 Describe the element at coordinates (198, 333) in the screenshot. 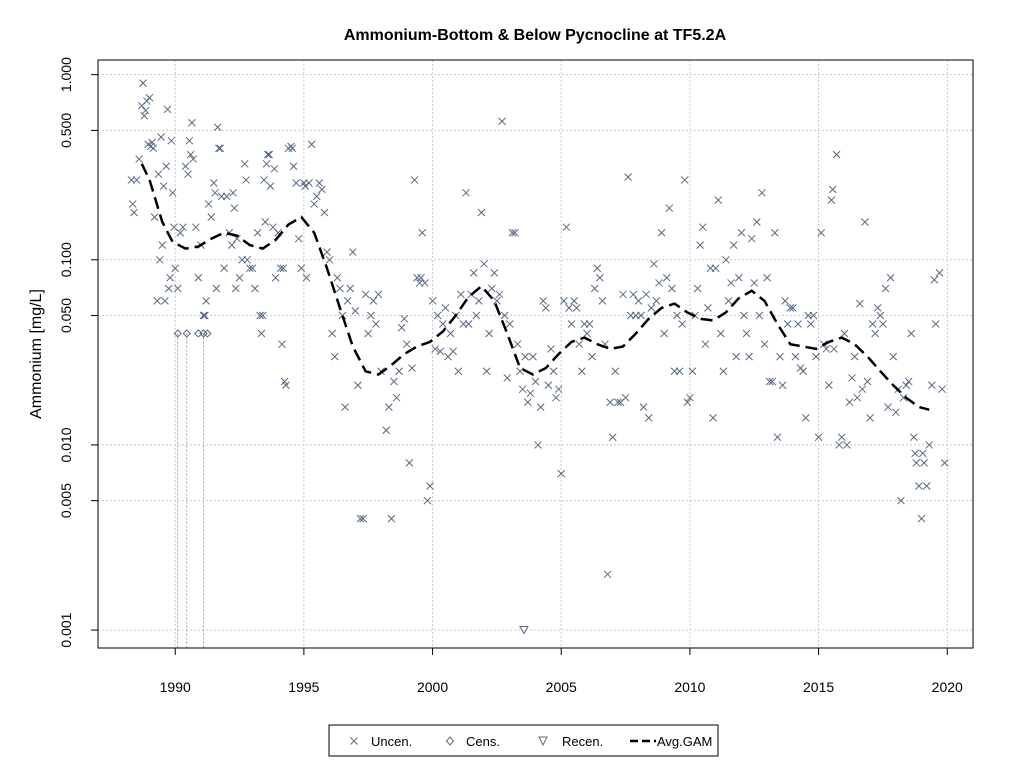

I see `cens-point` at that location.